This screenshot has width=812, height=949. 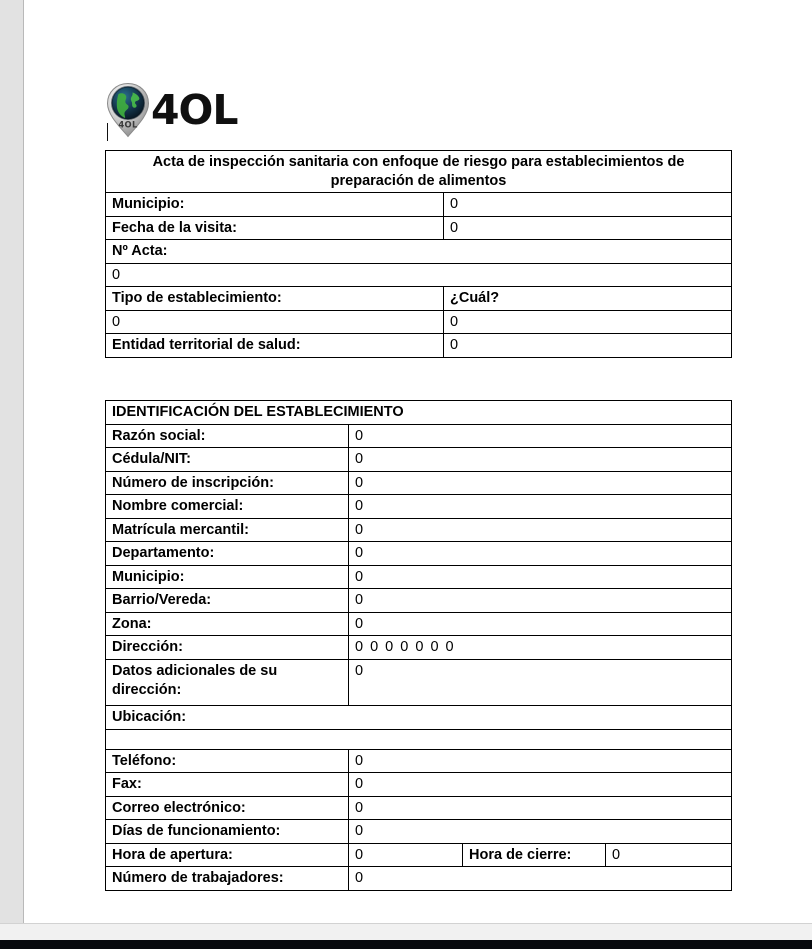 What do you see at coordinates (227, 878) in the screenshot?
I see `field-label-numero-trabajadores: Número de trabajadores:` at bounding box center [227, 878].